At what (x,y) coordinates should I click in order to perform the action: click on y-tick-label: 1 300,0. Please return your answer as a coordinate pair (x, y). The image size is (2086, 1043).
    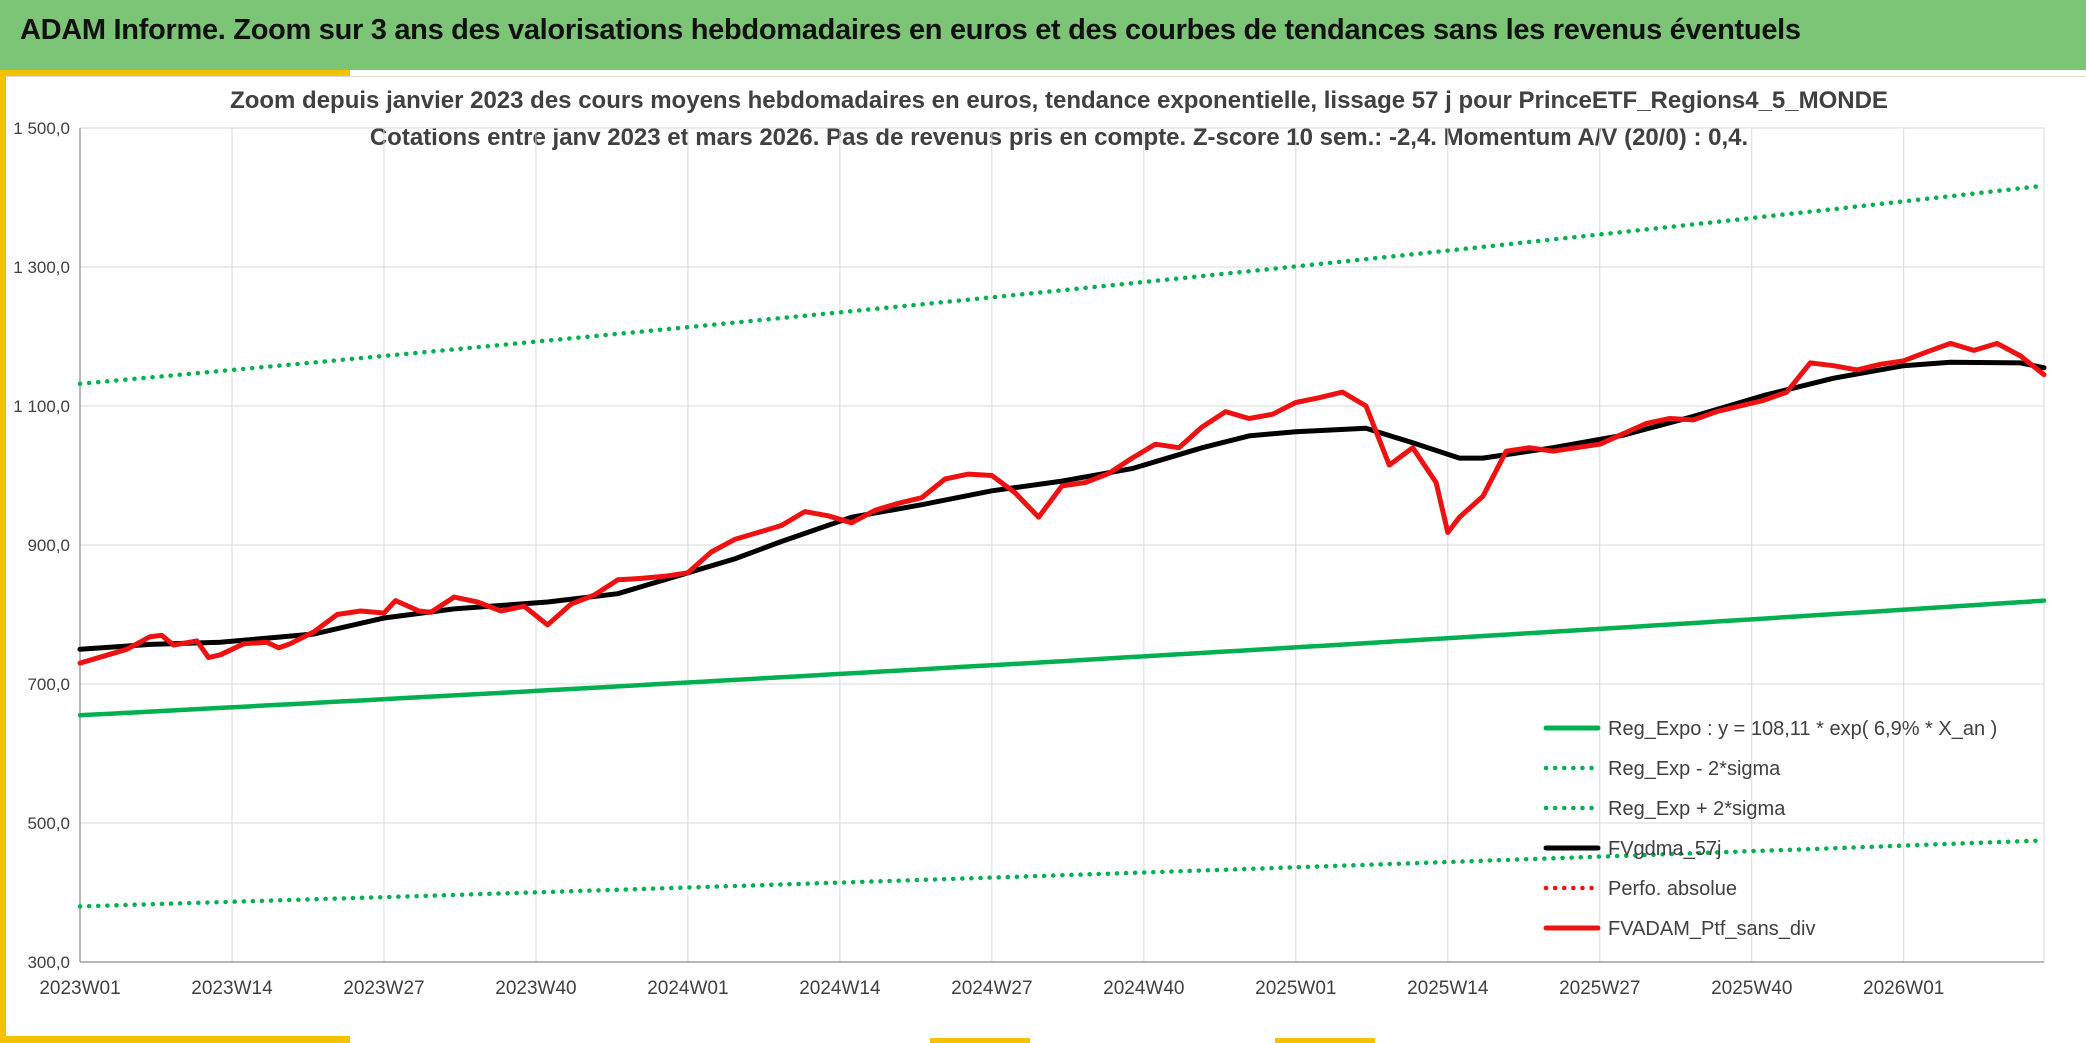
    Looking at the image, I should click on (41, 267).